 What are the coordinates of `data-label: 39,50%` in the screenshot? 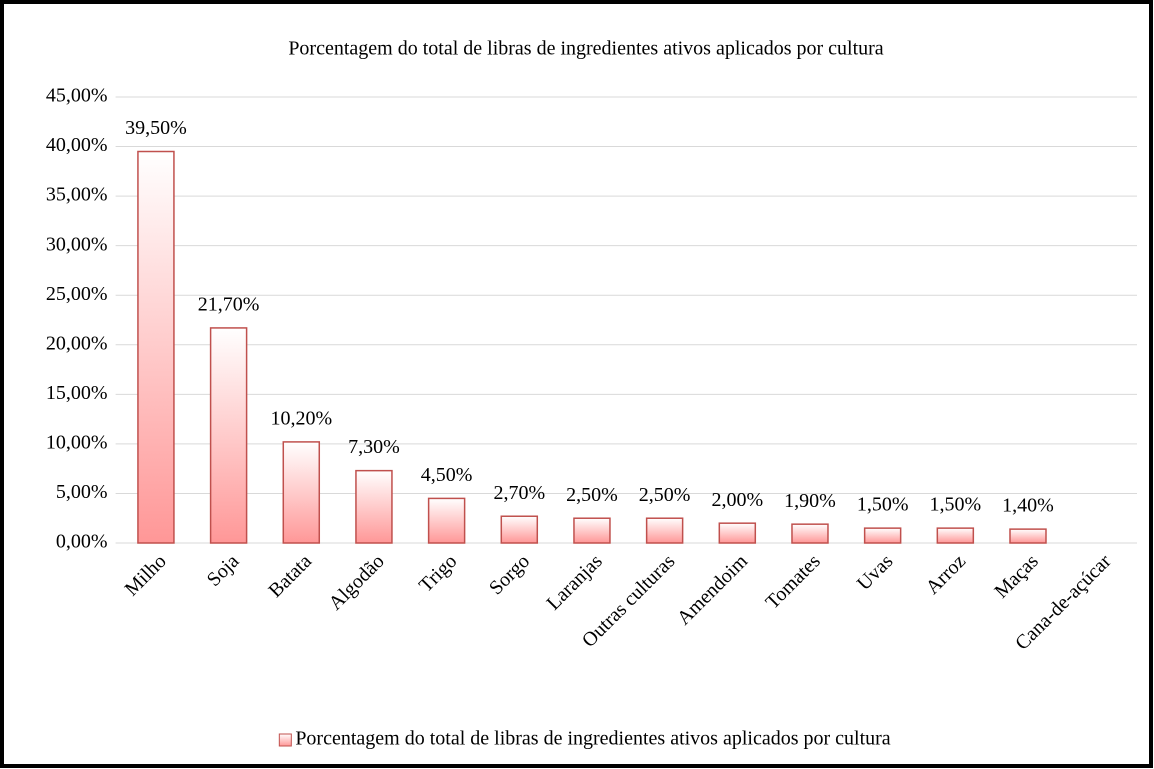 It's located at (156, 128).